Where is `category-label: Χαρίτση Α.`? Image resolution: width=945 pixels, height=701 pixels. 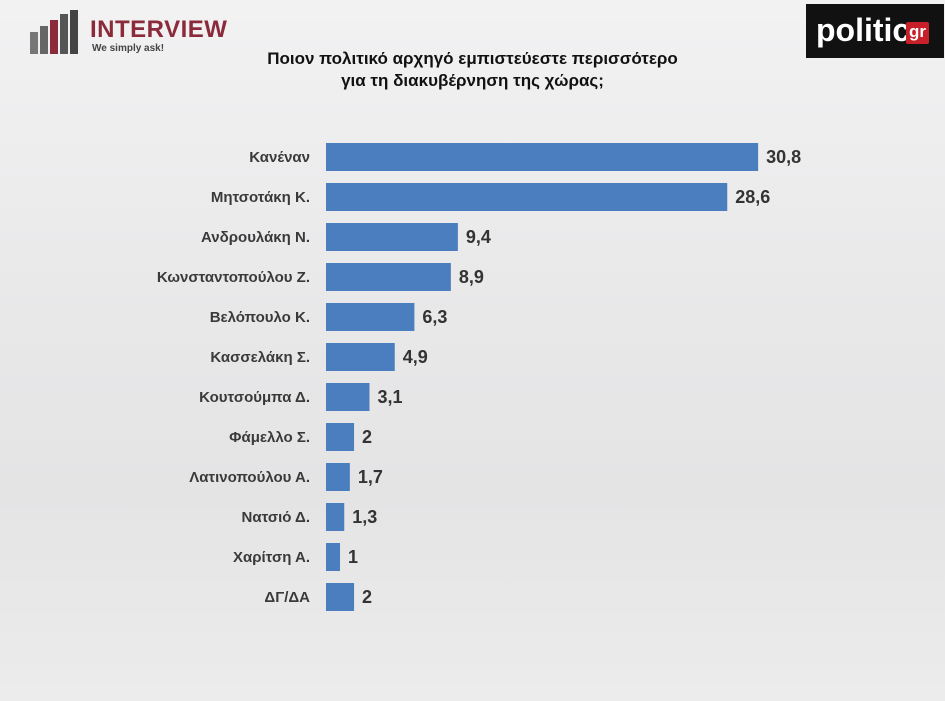 category-label: Χαρίτση Α. is located at coordinates (271, 557).